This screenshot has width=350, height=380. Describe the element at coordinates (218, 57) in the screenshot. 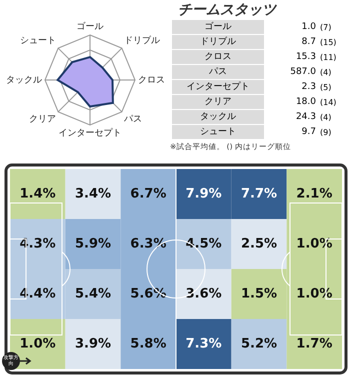

I see `category-label: クロス` at that location.